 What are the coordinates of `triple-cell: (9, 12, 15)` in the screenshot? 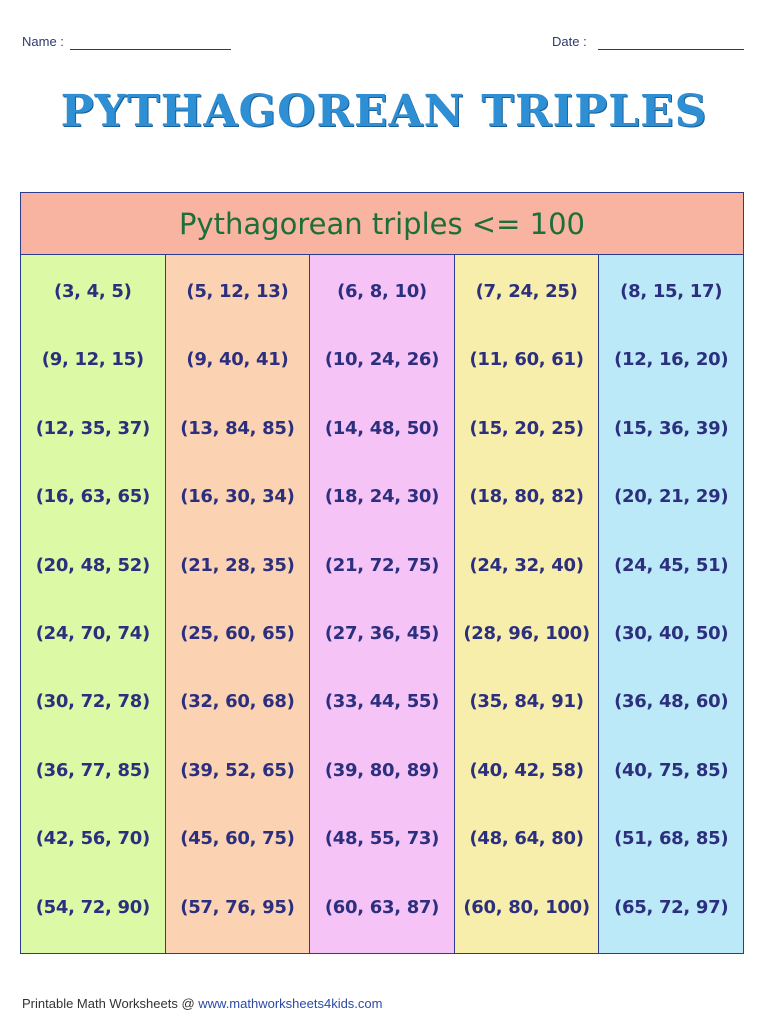 It's located at (92, 360).